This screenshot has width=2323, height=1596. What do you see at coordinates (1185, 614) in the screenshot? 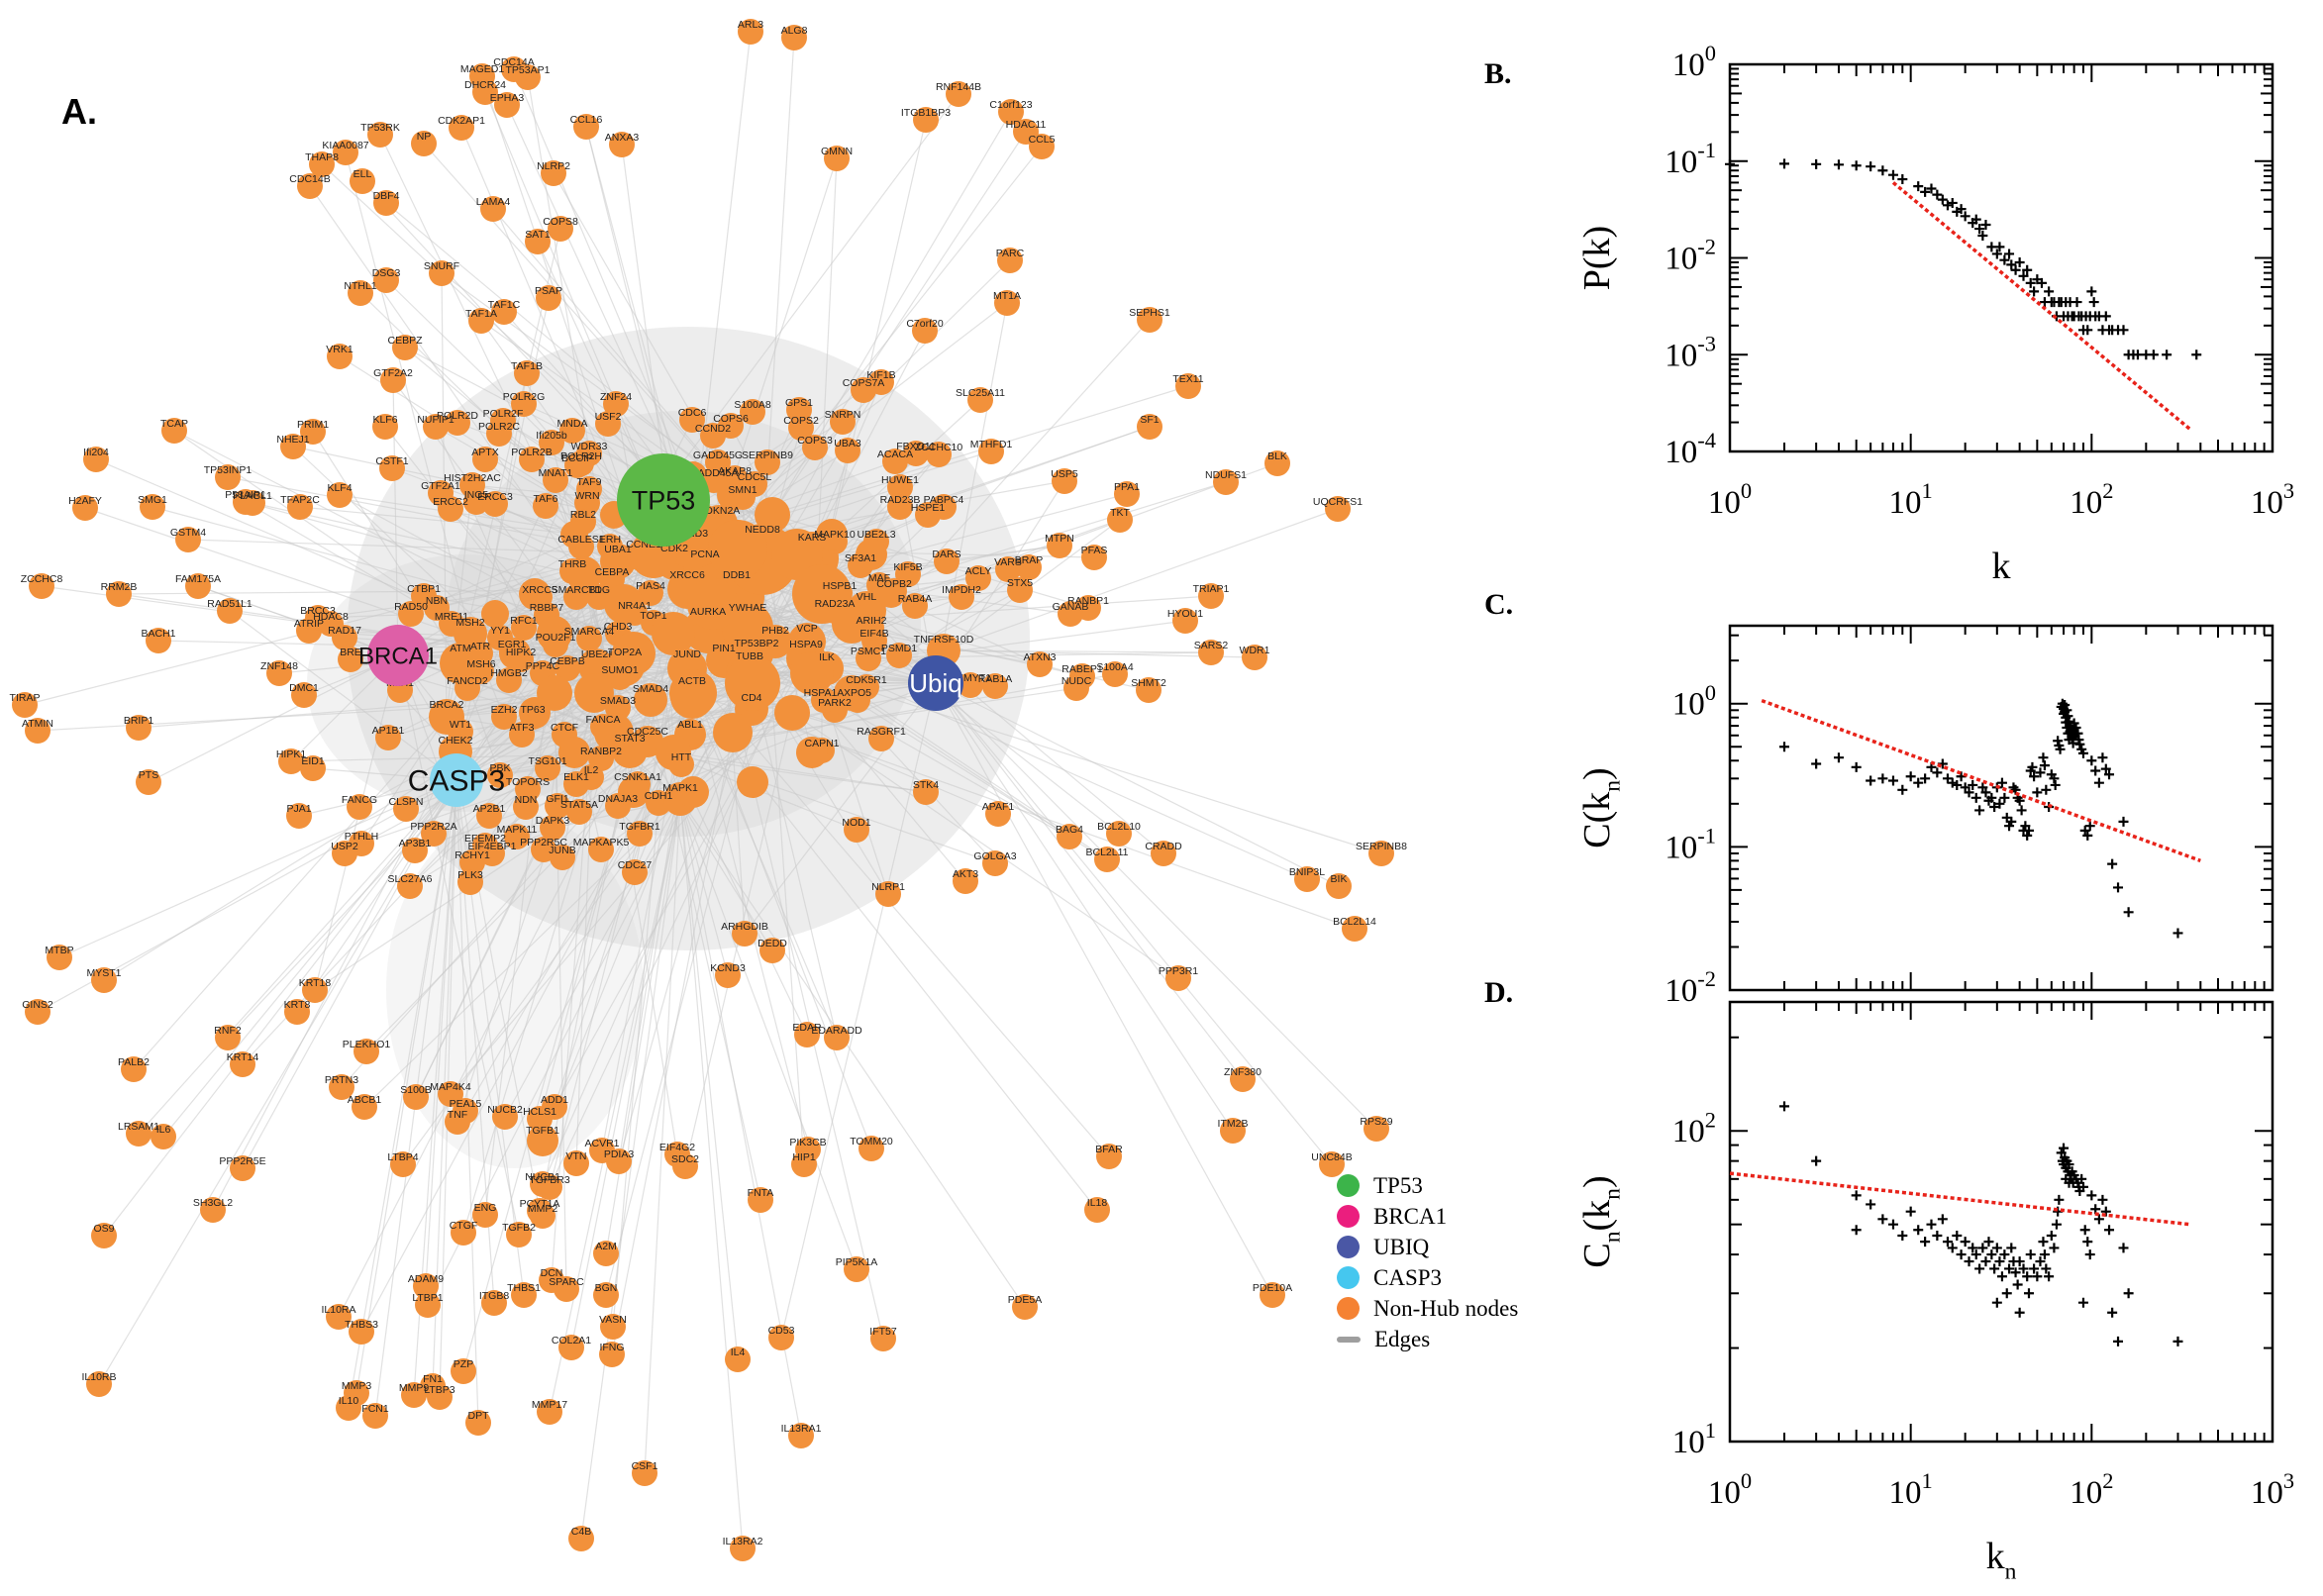
I see `node-label: HYOU1` at bounding box center [1185, 614].